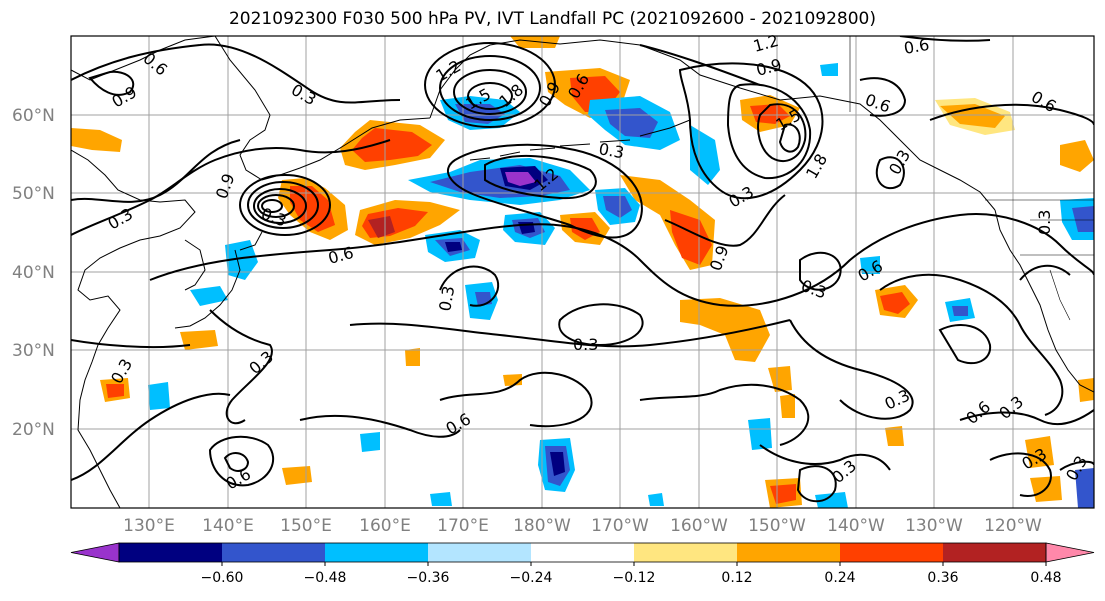 The width and height of the screenshot is (1105, 601). Describe the element at coordinates (463, 526) in the screenshot. I see `lon-label: 170°E` at that location.